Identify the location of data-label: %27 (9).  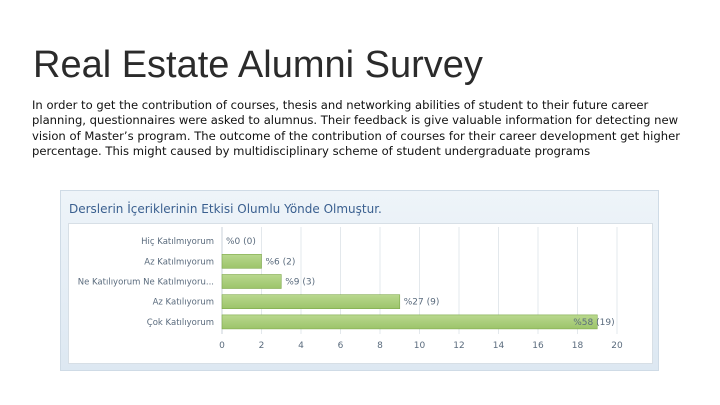
(422, 303).